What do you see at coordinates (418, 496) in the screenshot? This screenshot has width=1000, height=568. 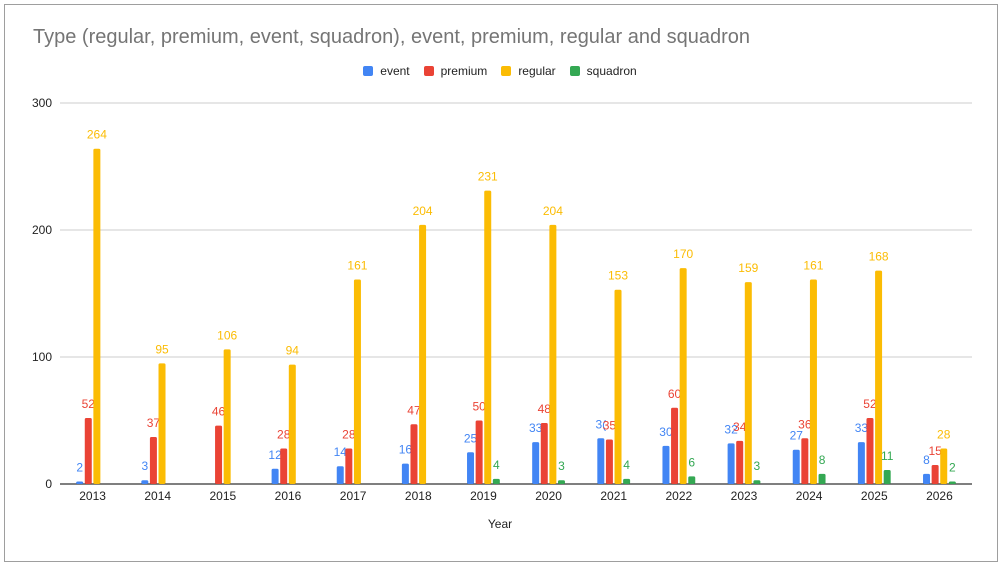 I see `x-tick-label: 2018` at bounding box center [418, 496].